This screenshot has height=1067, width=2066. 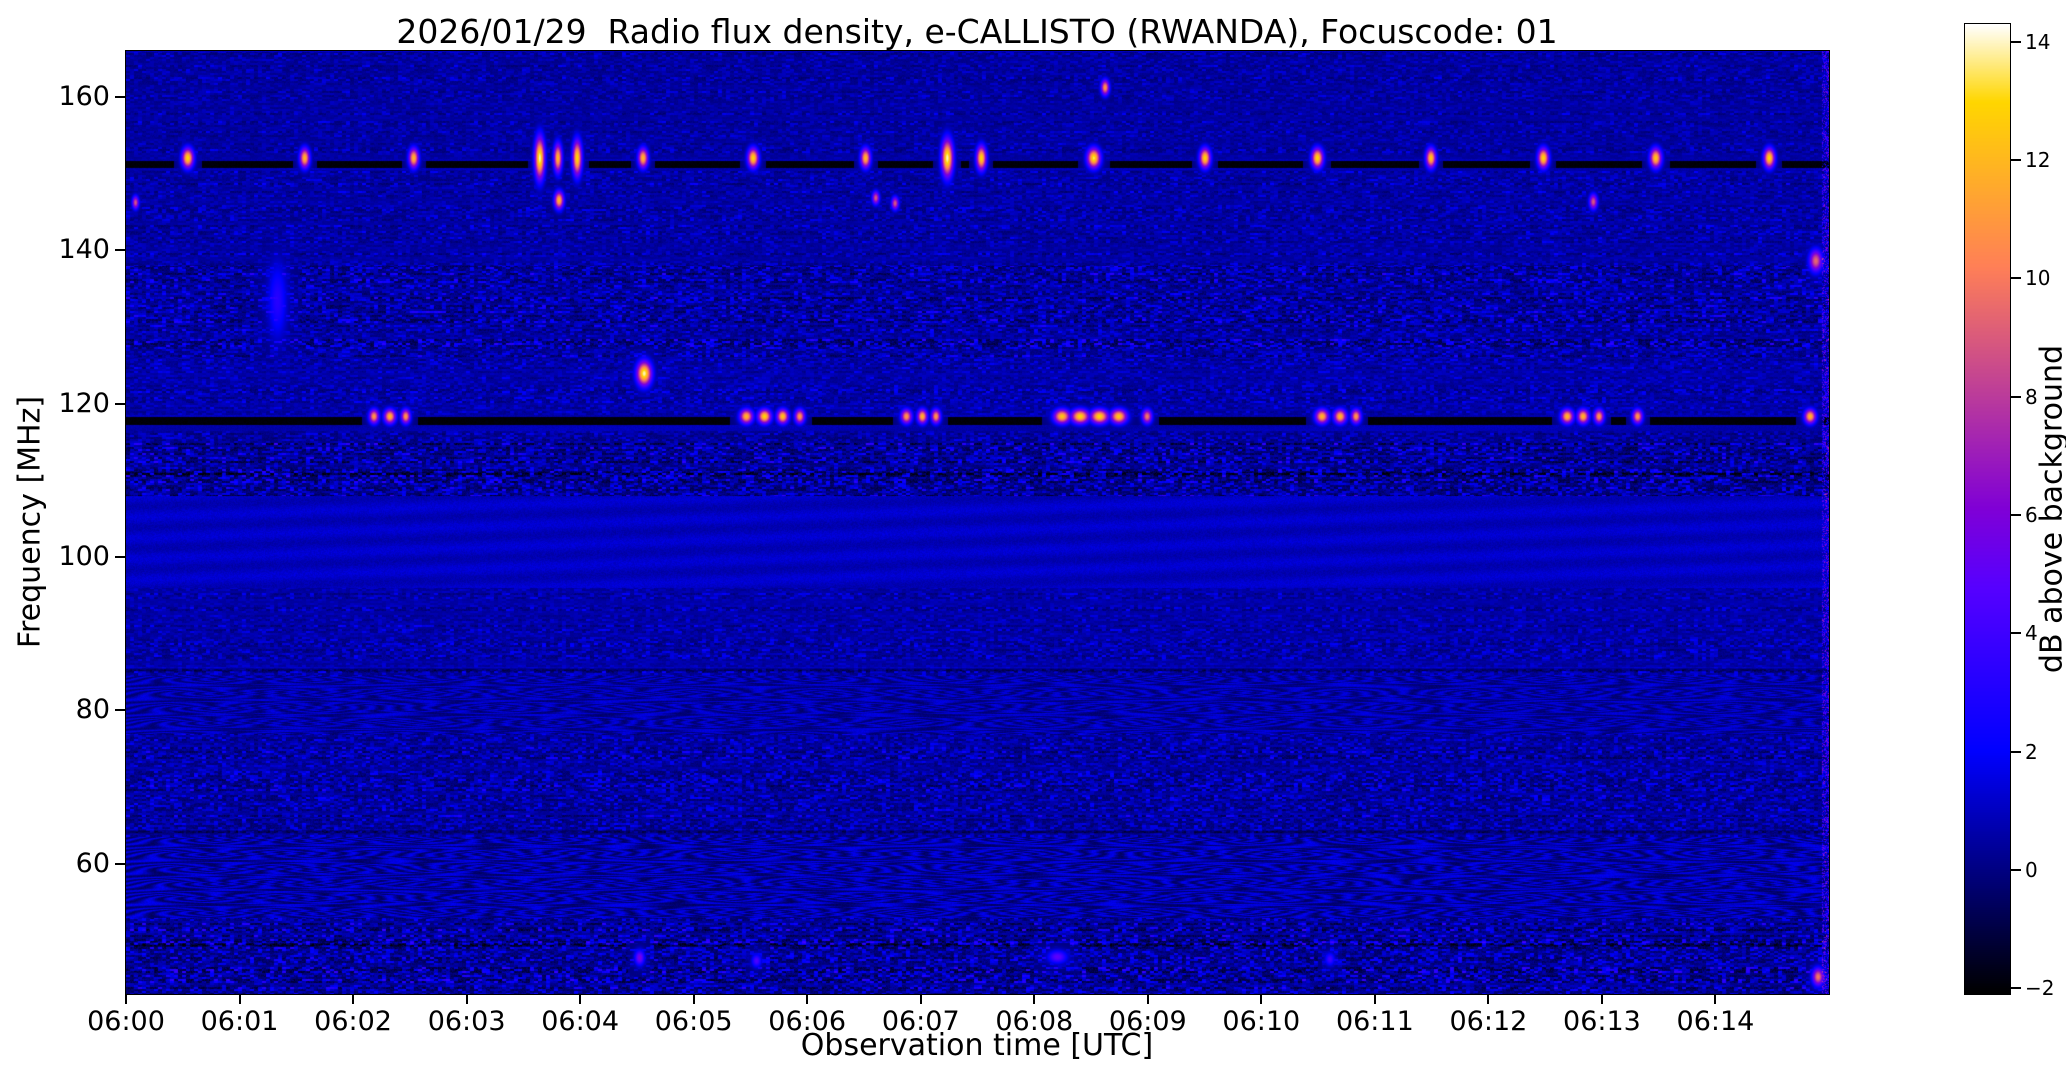 What do you see at coordinates (977, 1045) in the screenshot?
I see `x-axis-label: Observation time [UTC]` at bounding box center [977, 1045].